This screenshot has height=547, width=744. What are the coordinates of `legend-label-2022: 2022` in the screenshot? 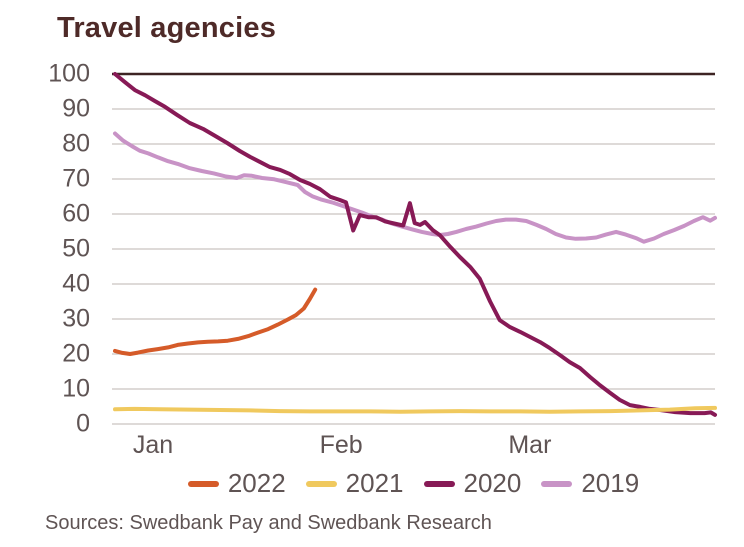 It's located at (256, 483).